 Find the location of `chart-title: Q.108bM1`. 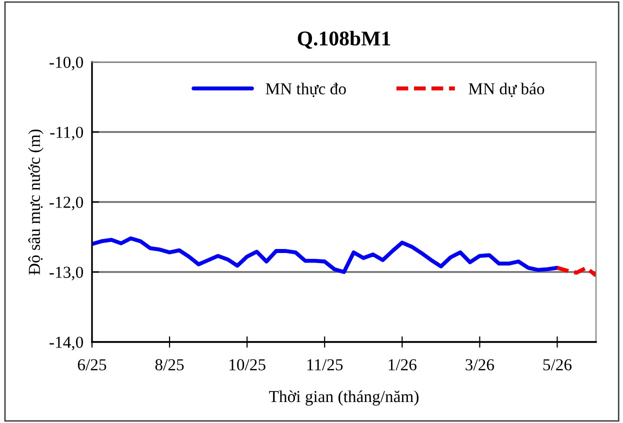

chart-title: Q.108bM1 is located at coordinates (344, 39).